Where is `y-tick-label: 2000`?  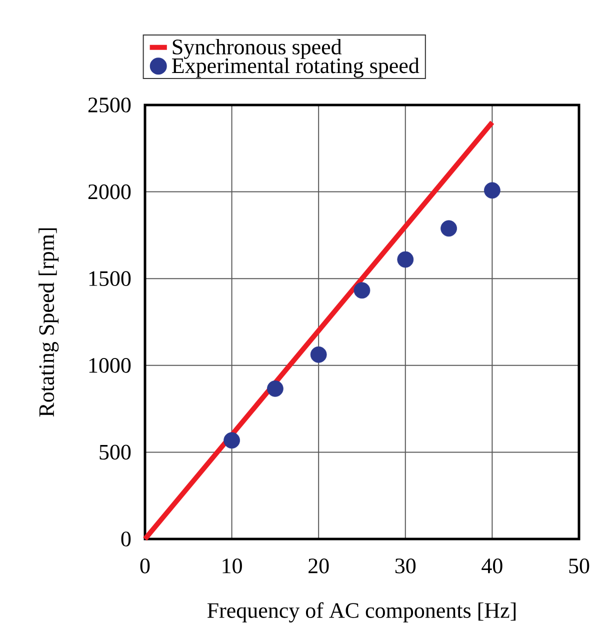
y-tick-label: 2000 is located at coordinates (109, 192).